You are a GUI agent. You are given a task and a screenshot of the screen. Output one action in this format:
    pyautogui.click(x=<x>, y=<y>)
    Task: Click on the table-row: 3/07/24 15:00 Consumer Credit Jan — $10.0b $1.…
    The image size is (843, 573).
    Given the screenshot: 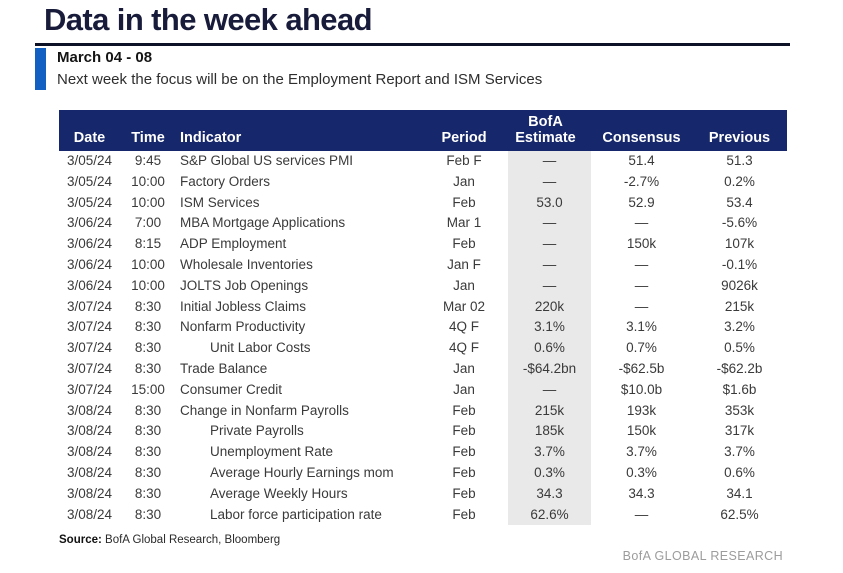 What is the action you would take?
    pyautogui.click(x=423, y=390)
    